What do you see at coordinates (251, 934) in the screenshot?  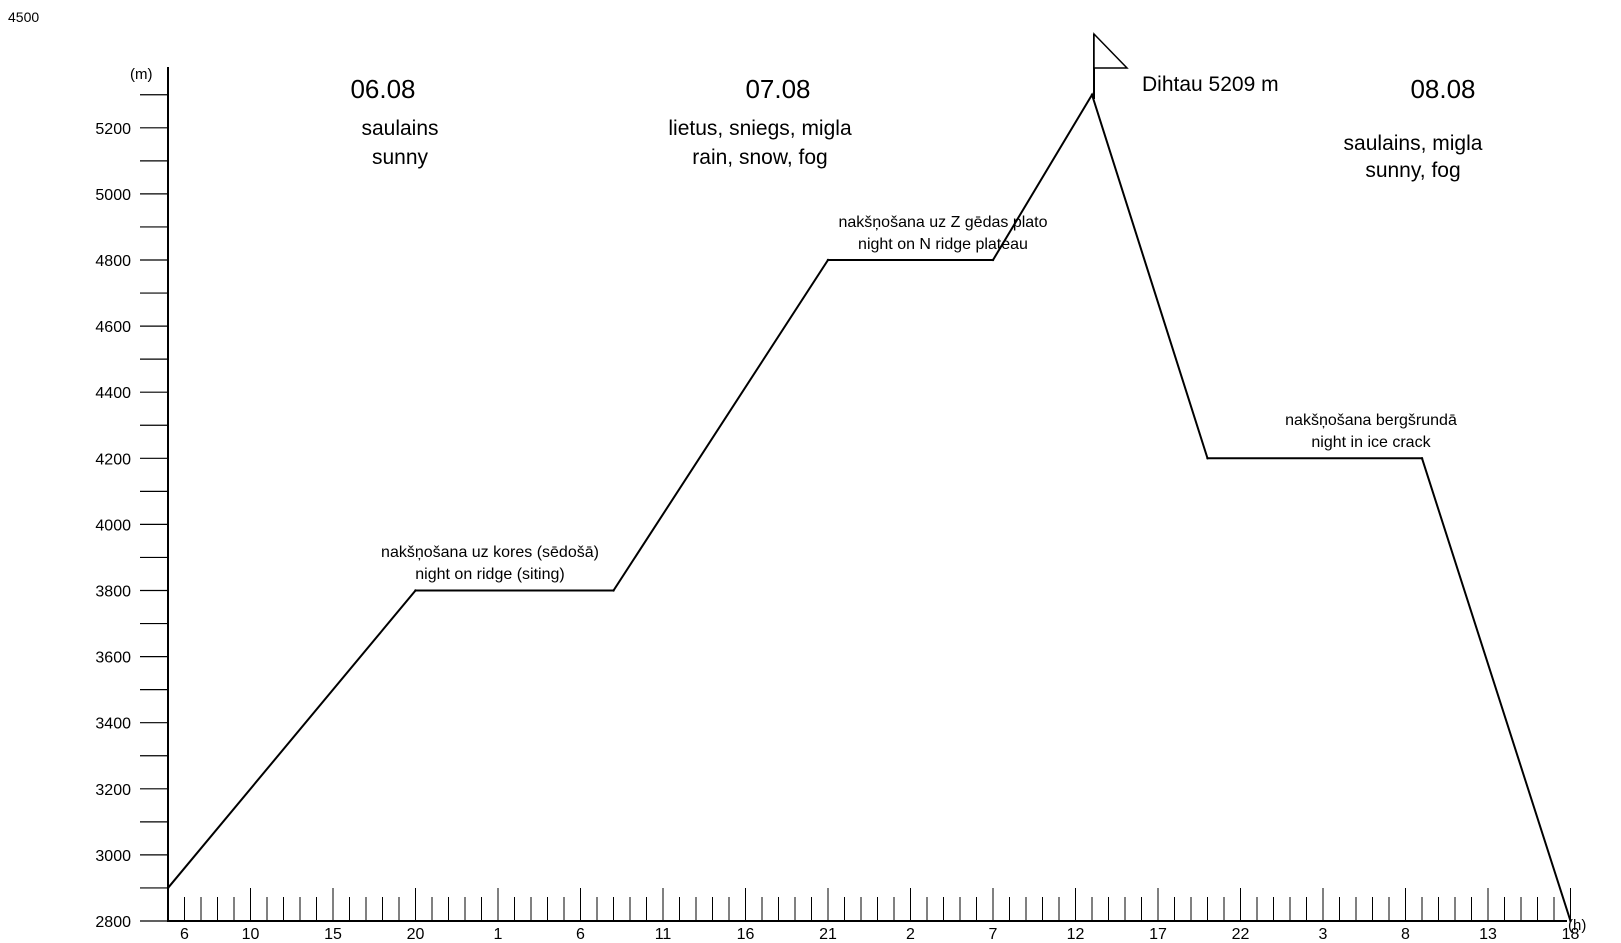 I see `x-tick-label: 10` at bounding box center [251, 934].